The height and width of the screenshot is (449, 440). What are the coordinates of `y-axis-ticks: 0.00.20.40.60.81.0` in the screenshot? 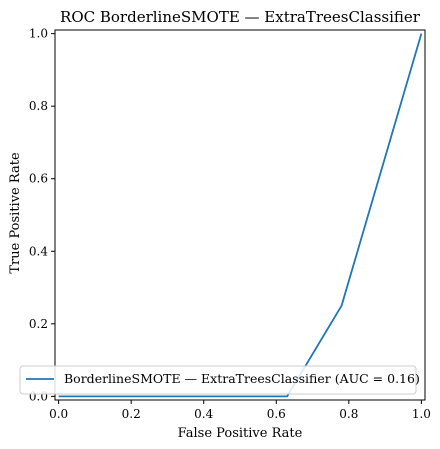 It's located at (42, 215).